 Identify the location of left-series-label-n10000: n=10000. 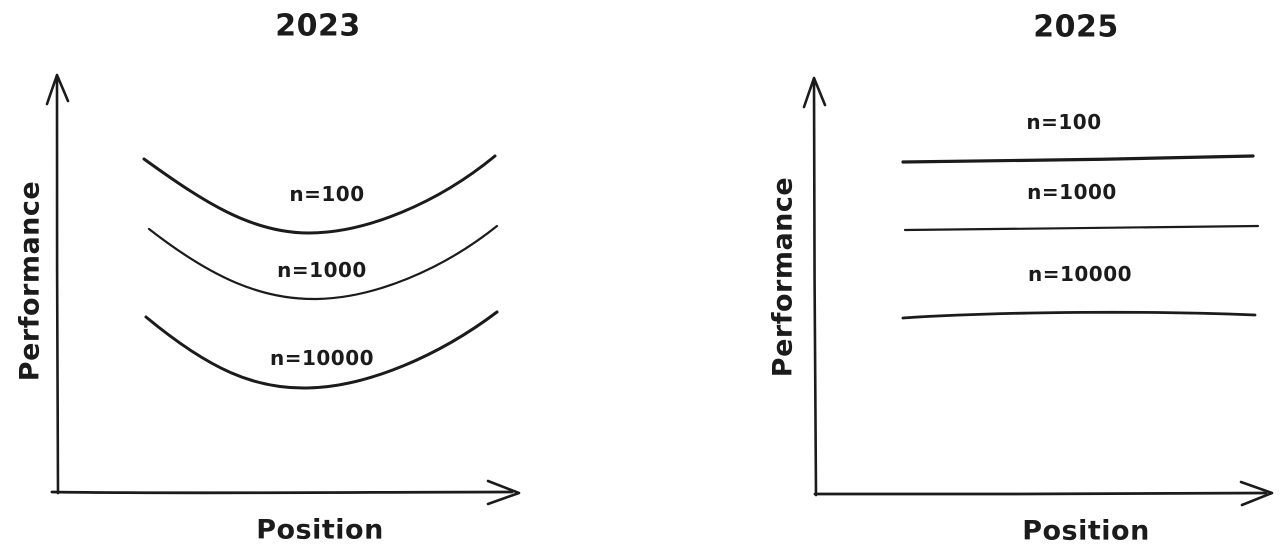
(322, 358).